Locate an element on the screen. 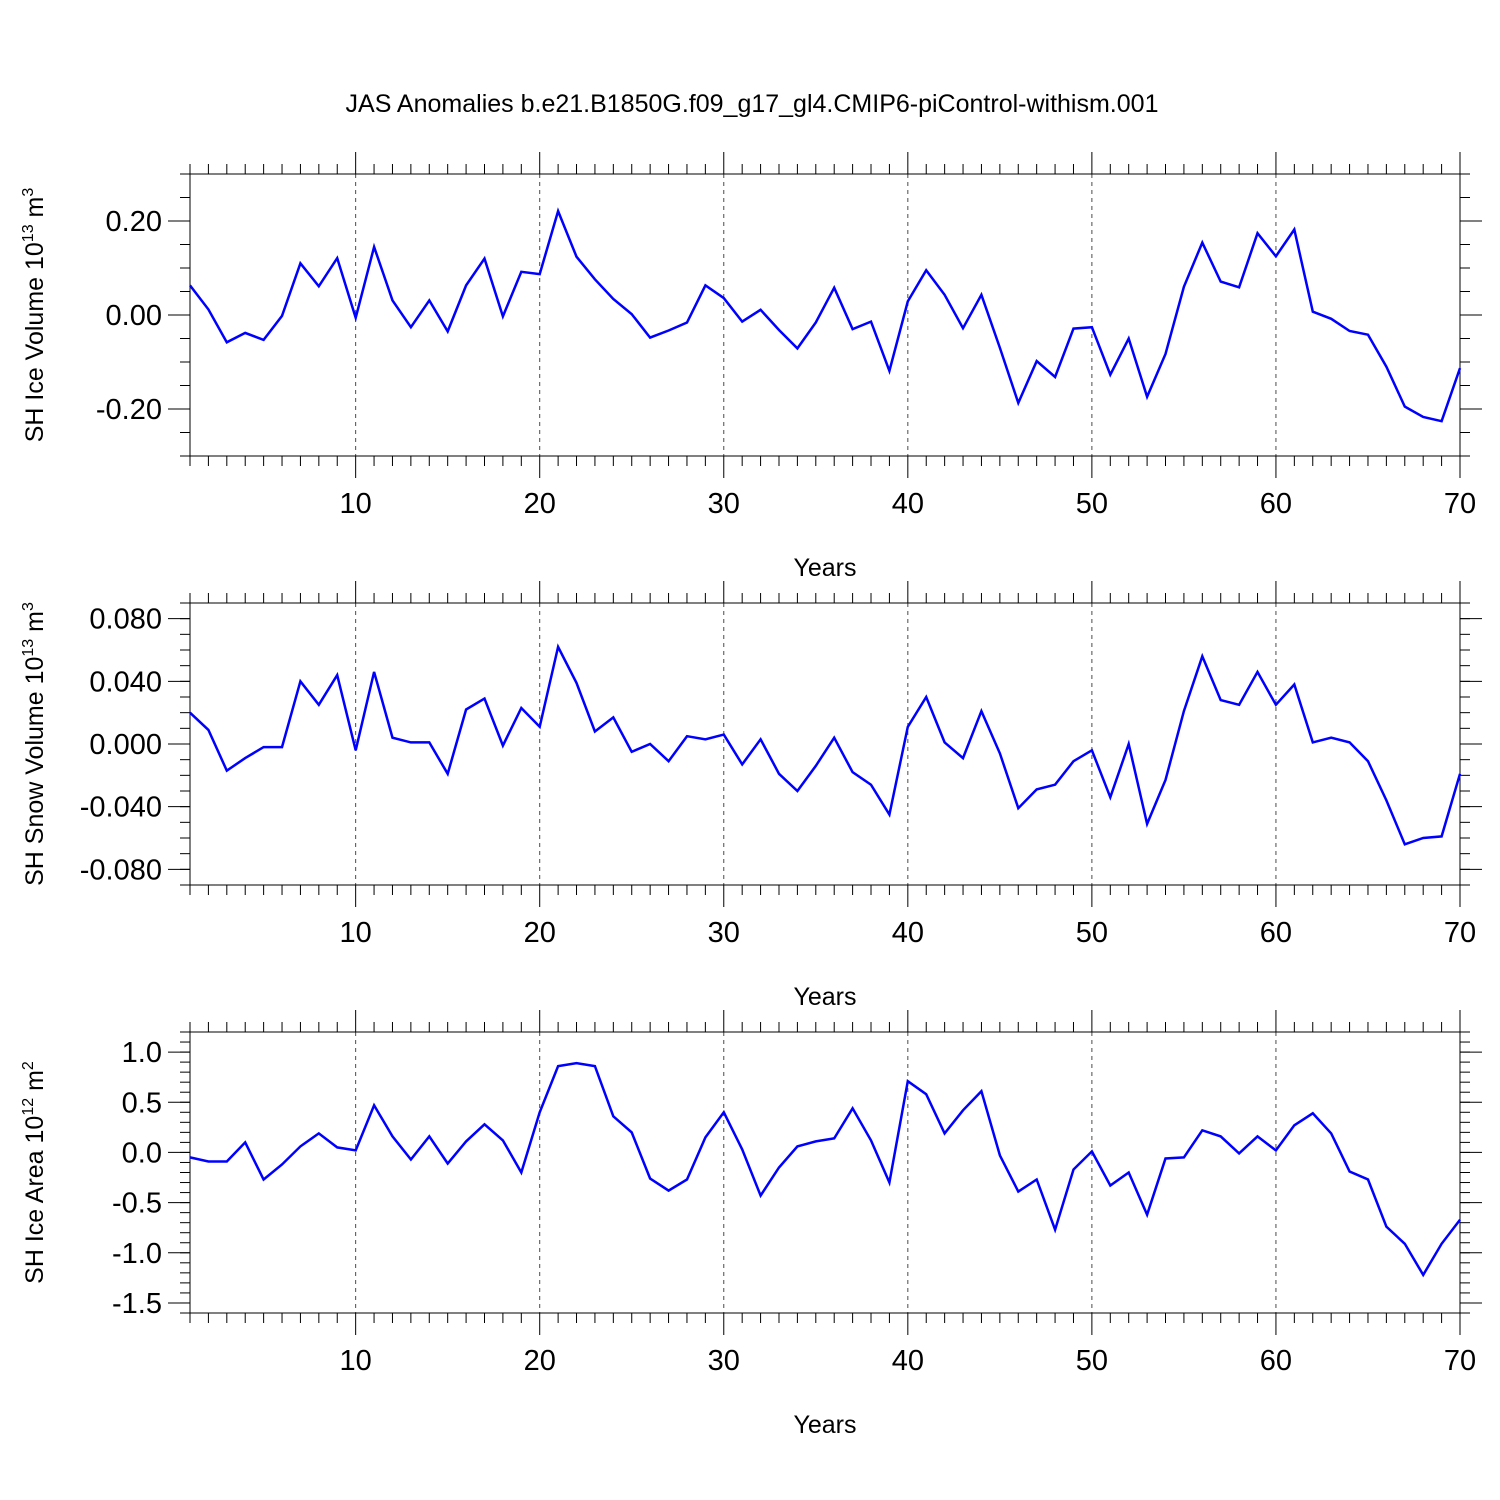 Image resolution: width=1500 pixels, height=1500 pixels. y-tick-label: 0.0 is located at coordinates (142, 1153).